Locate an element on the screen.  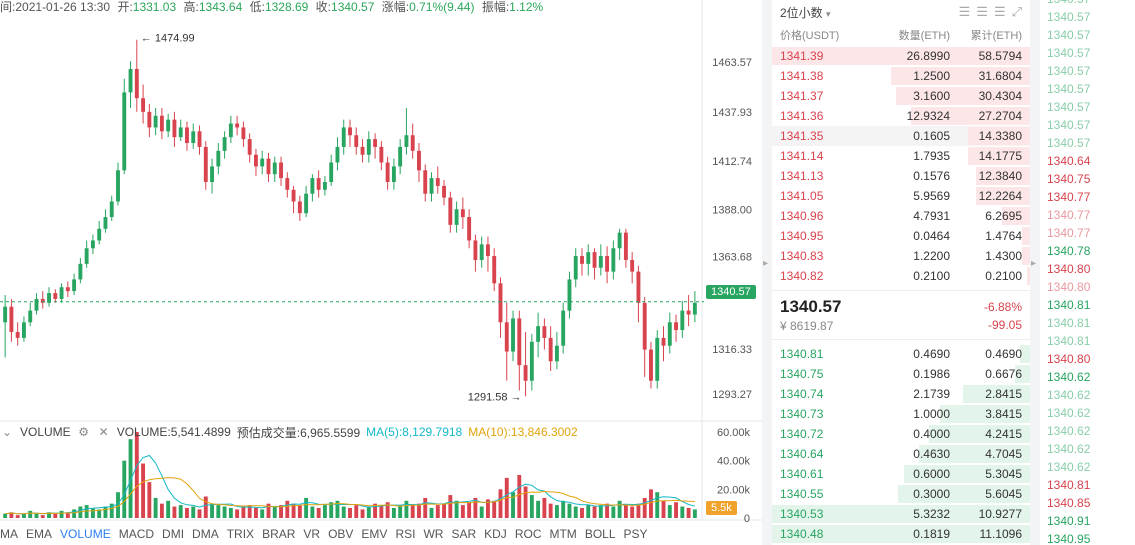
trade-price: 1340.64 is located at coordinates (1069, 161).